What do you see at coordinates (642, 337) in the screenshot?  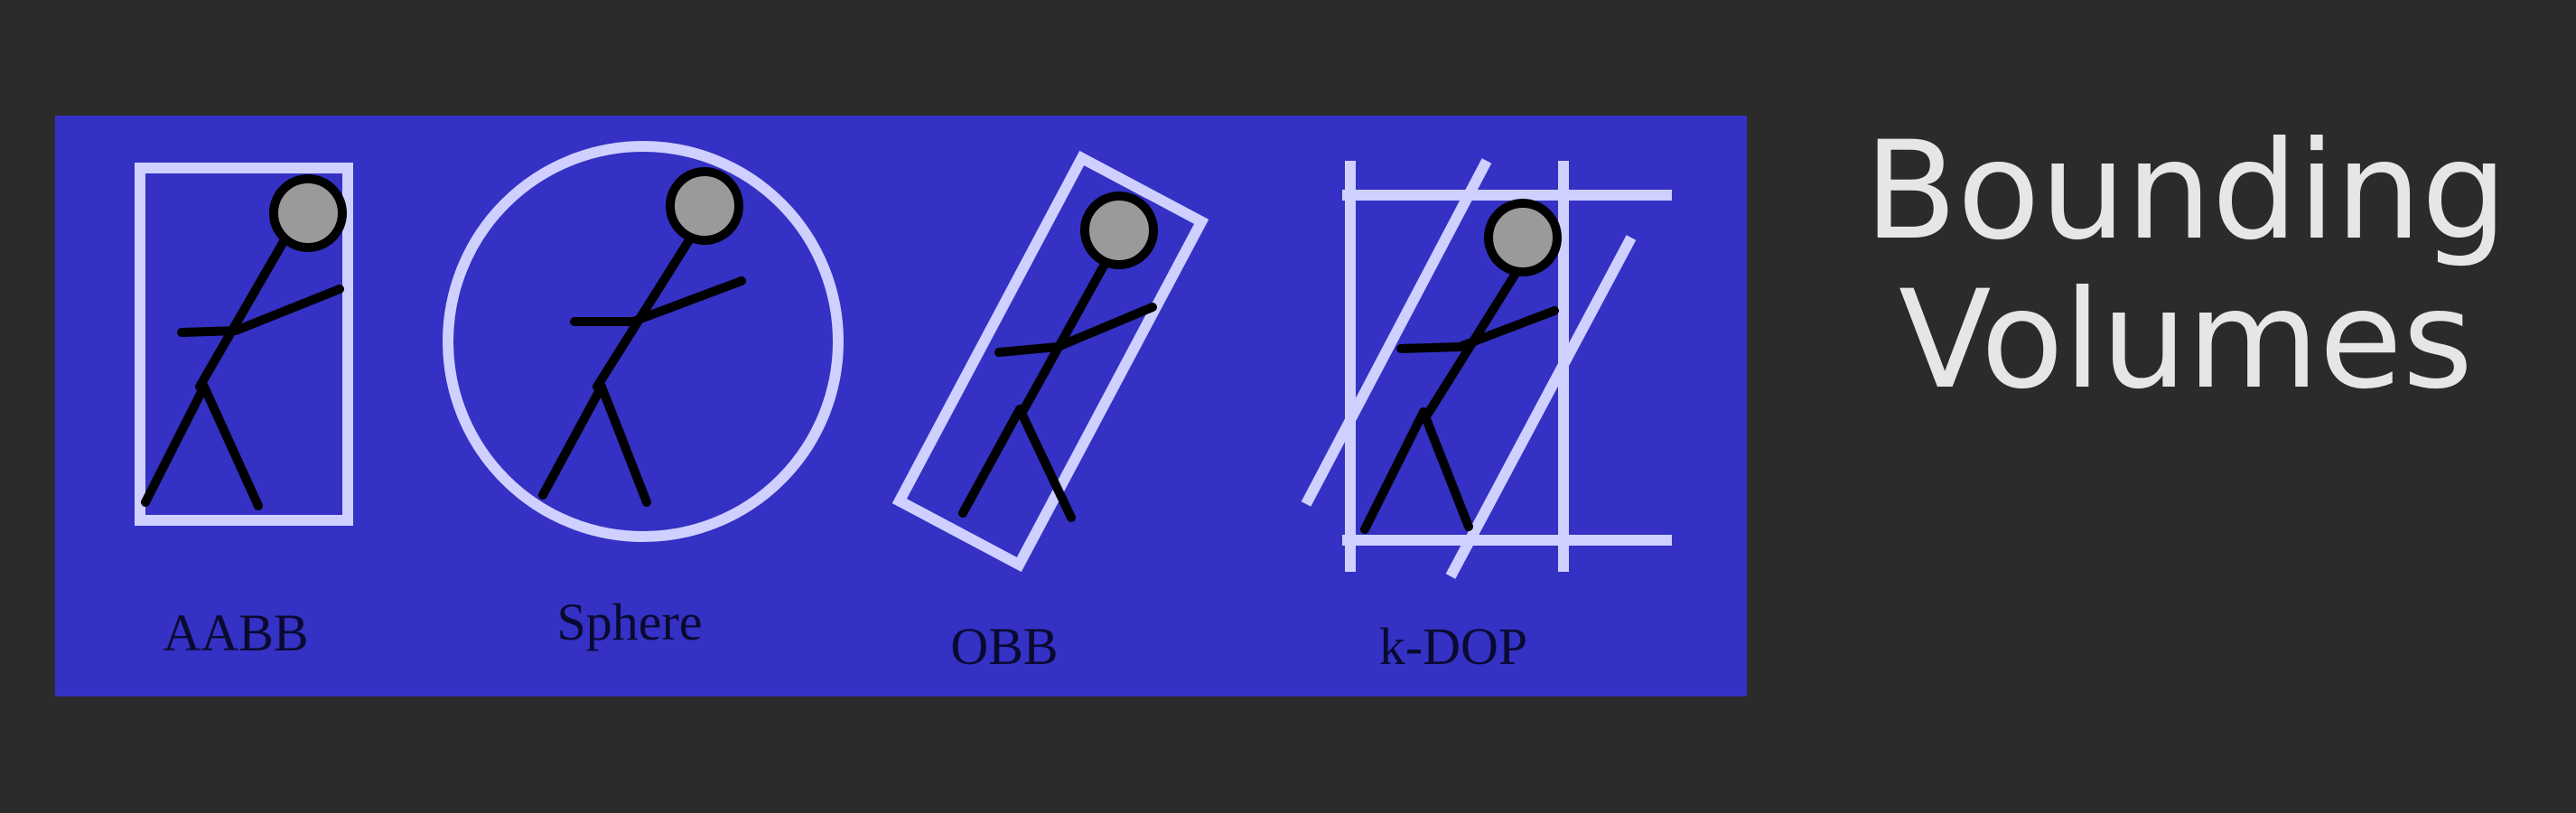 I see `stick-figure-sphere` at bounding box center [642, 337].